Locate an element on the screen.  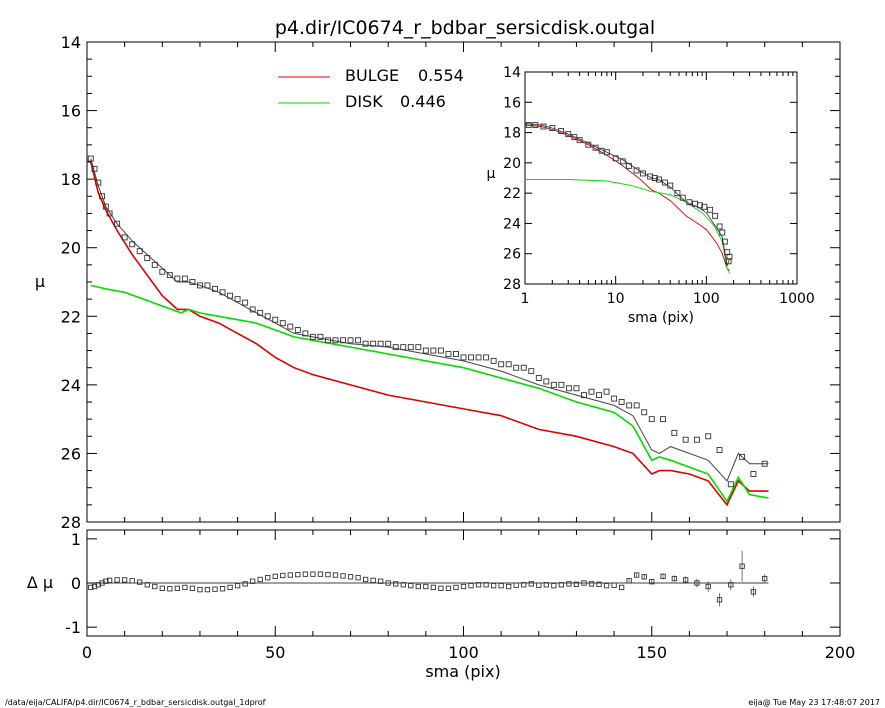
inset-xtick-label: 100 is located at coordinates (706, 299).